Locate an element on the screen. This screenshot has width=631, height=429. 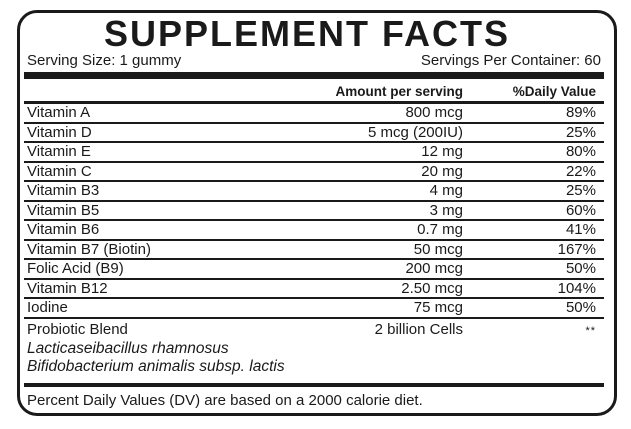
table-row: Vitamin A 800 mcg 89% is located at coordinates (314, 114).